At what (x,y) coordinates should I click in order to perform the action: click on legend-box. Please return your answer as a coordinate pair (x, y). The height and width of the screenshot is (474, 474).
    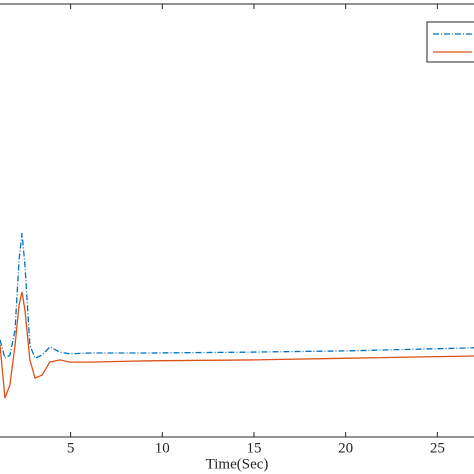
    Looking at the image, I should click on (450, 42).